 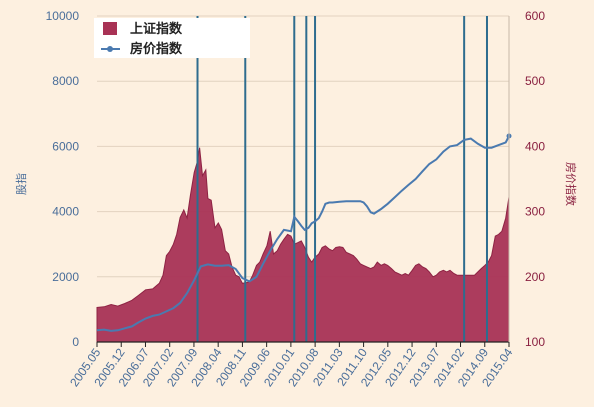 What do you see at coordinates (65, 277) in the screenshot?
I see `y-tick-label-left: 2000` at bounding box center [65, 277].